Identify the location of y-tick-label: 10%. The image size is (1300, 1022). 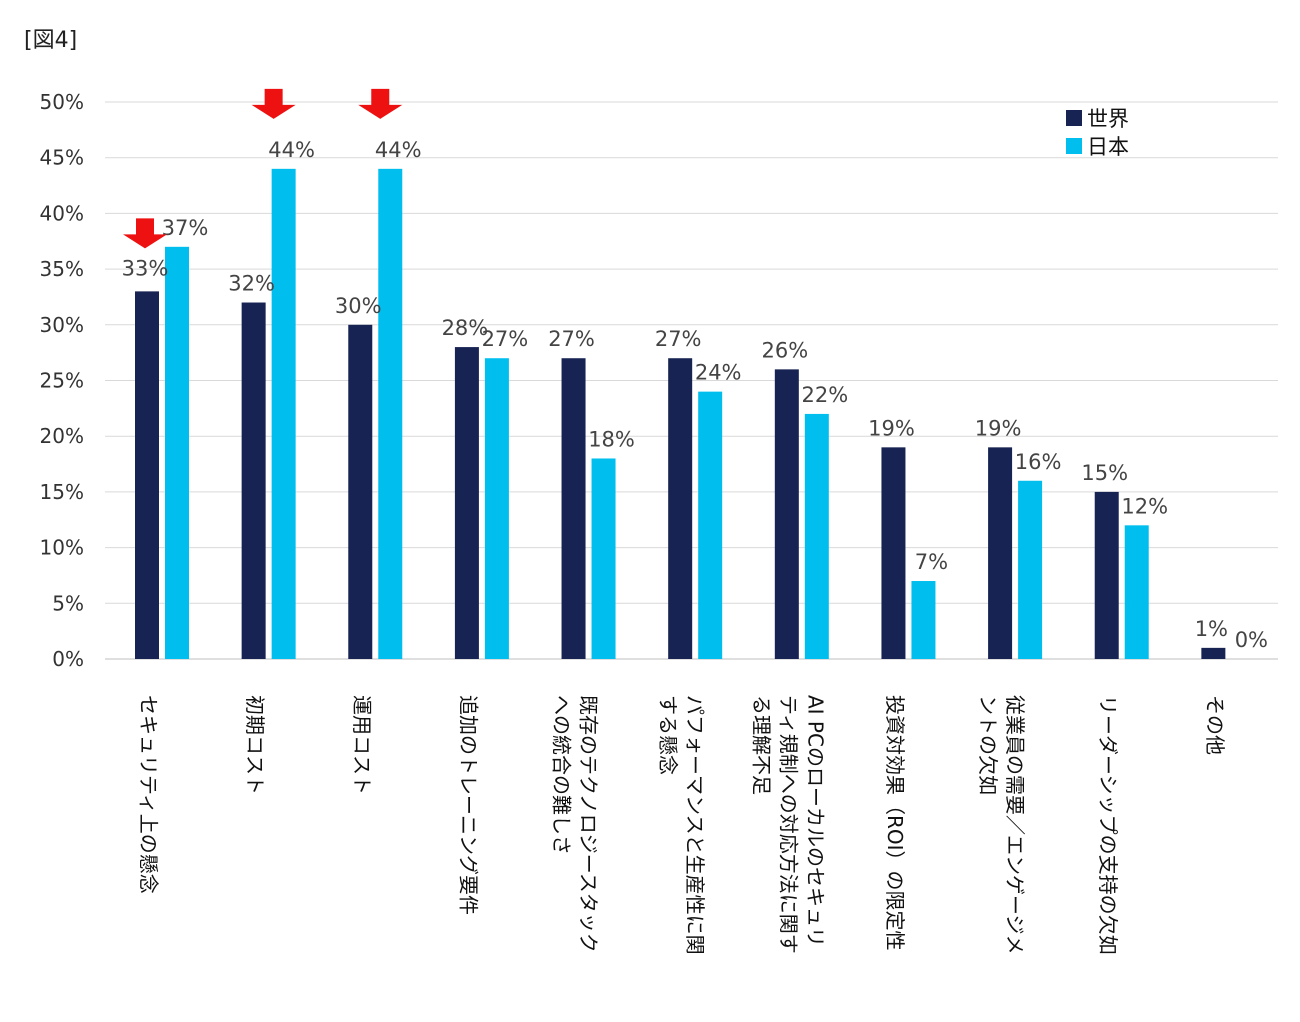
(62, 548).